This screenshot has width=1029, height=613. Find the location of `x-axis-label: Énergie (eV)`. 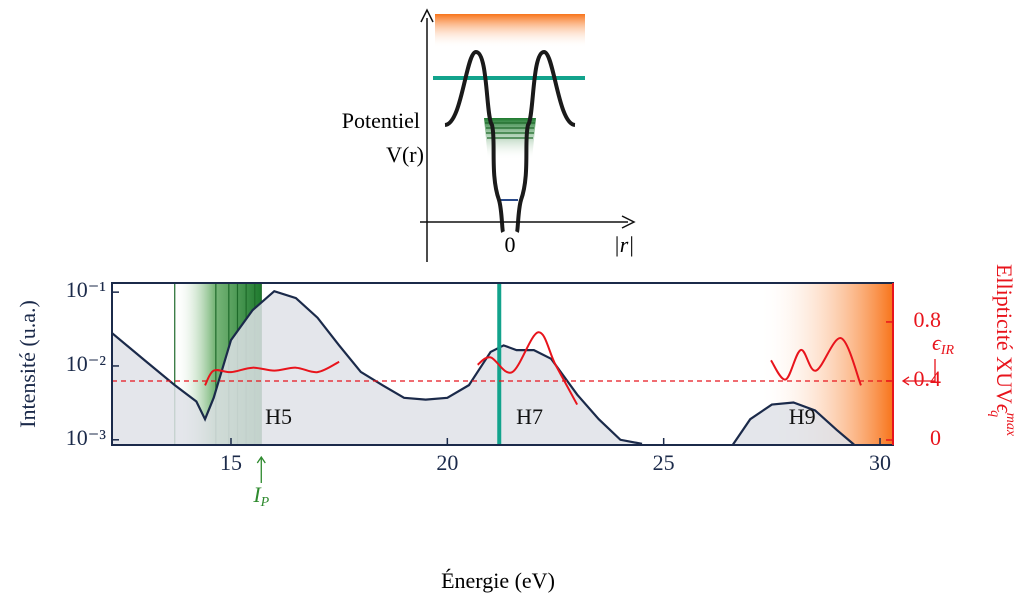

x-axis-label: Énergie (eV) is located at coordinates (498, 580).